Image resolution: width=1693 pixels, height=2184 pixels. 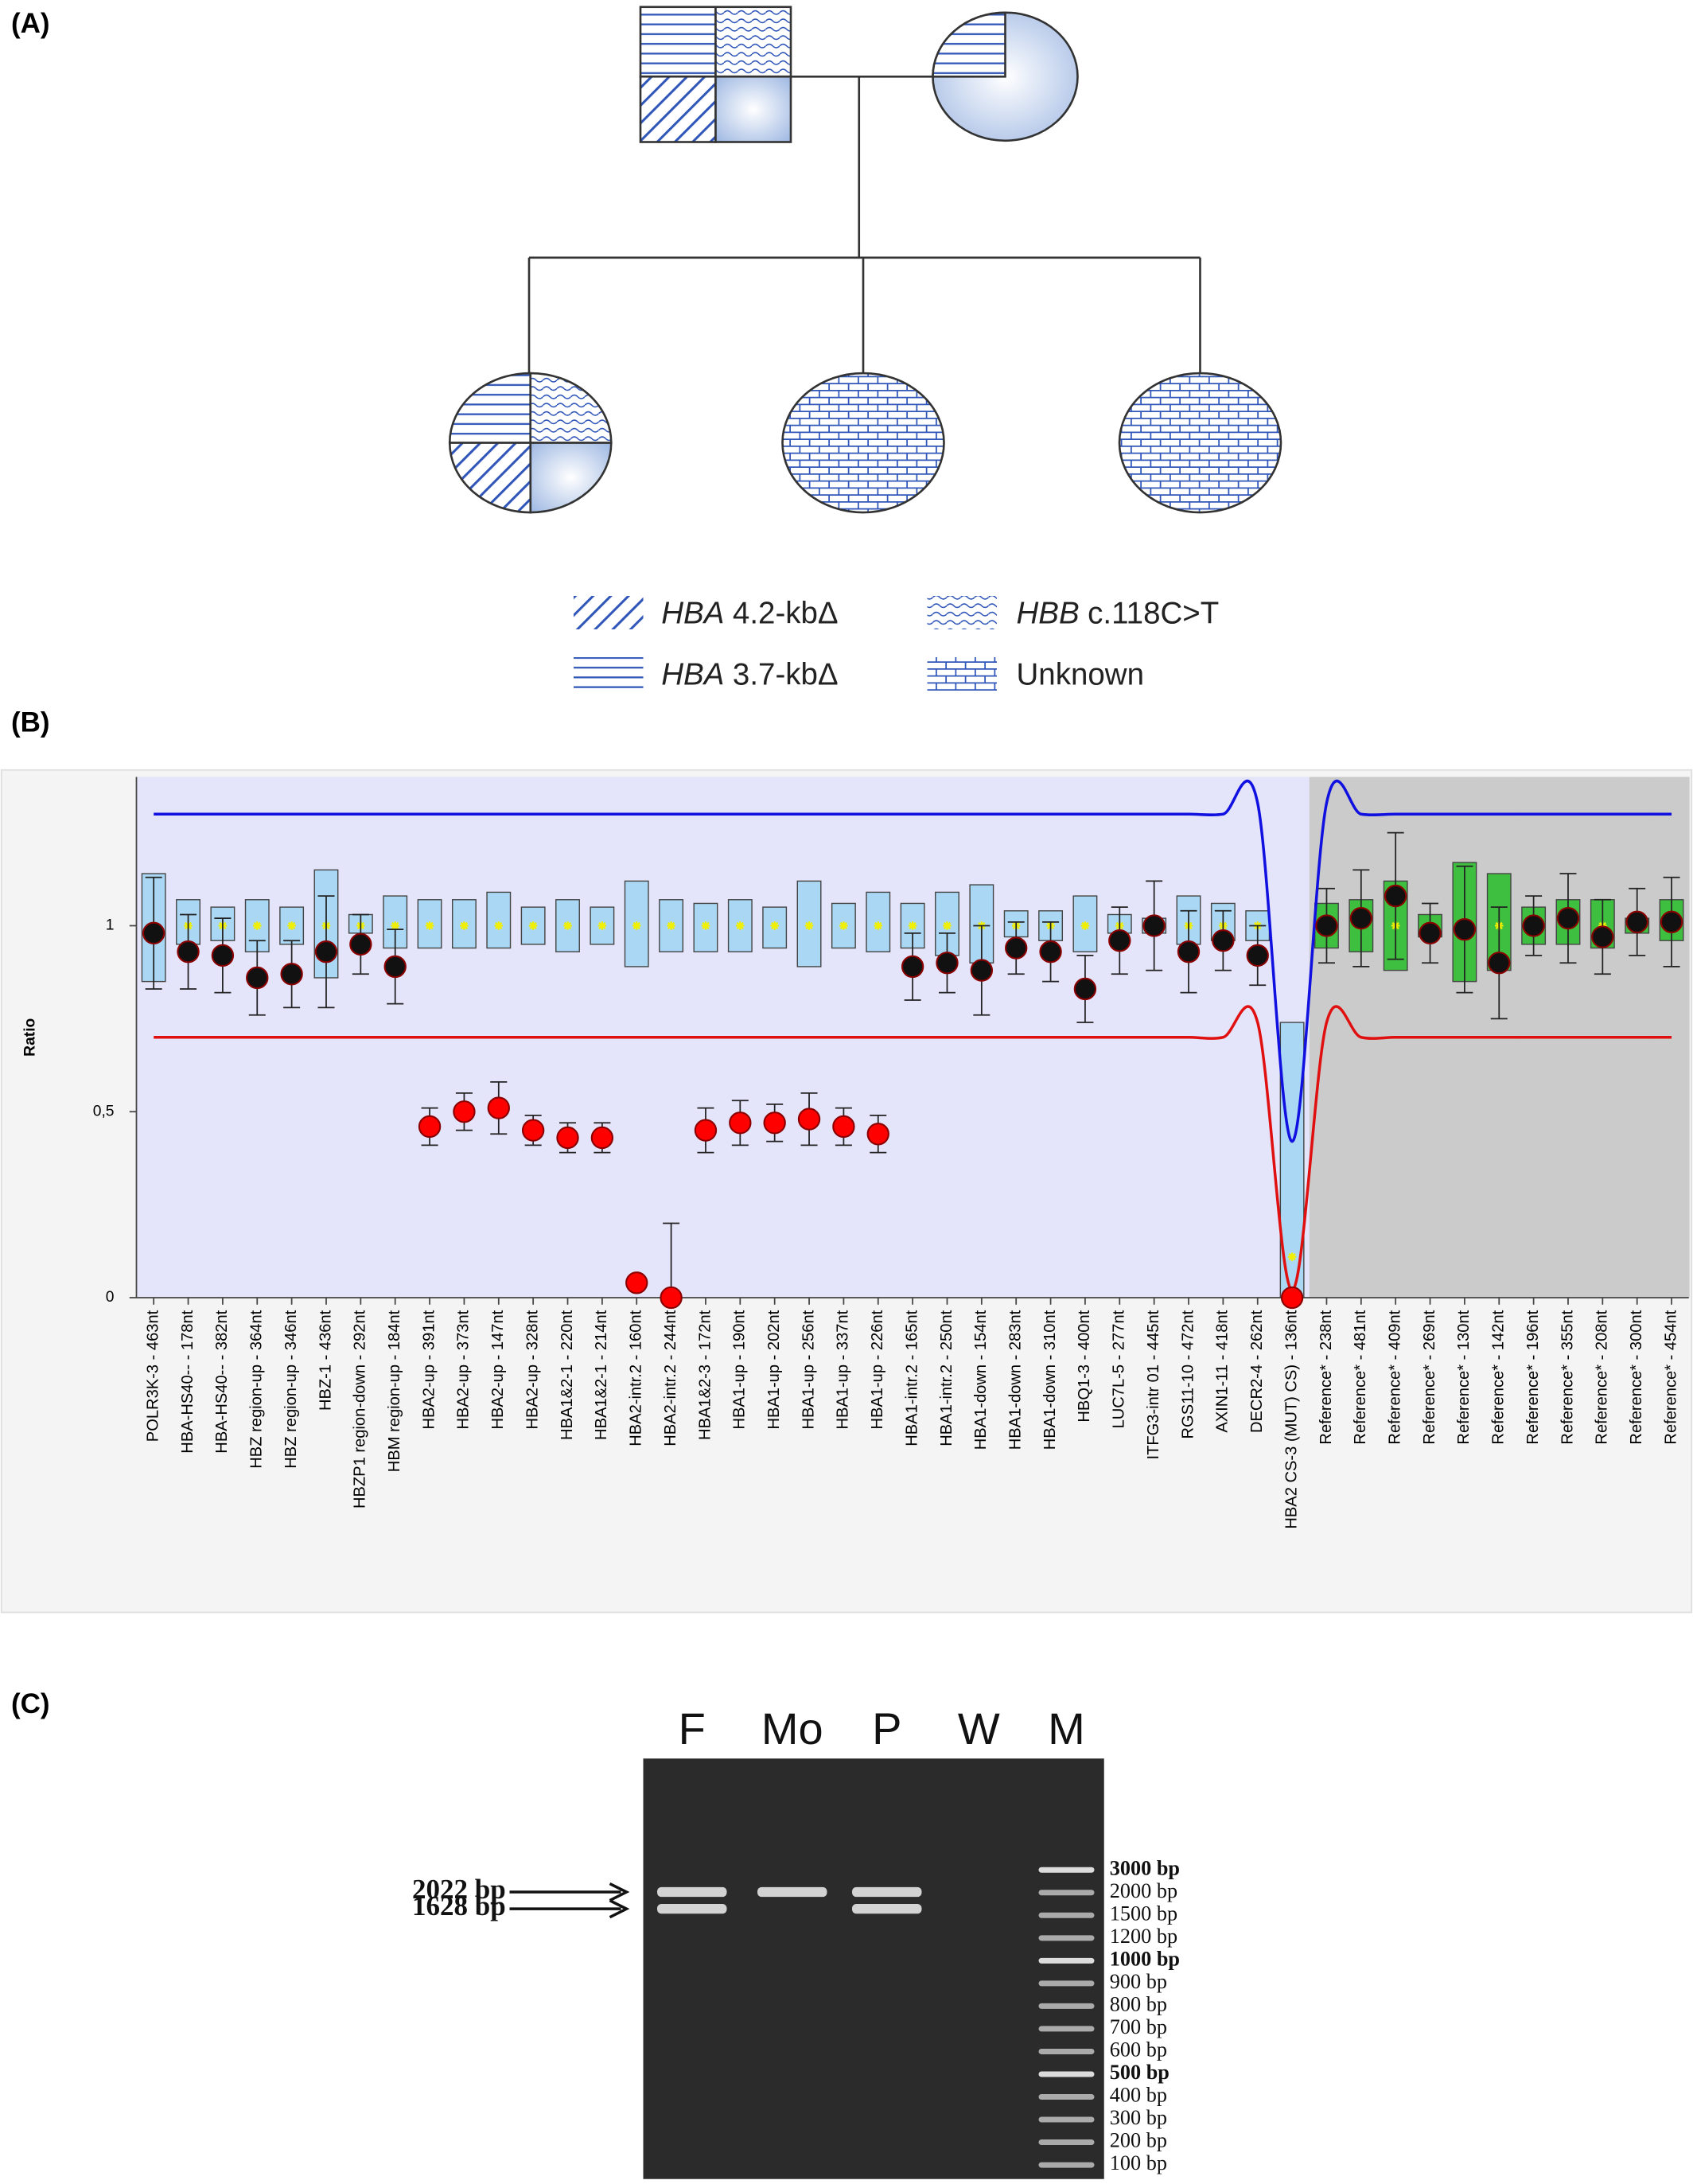 What do you see at coordinates (1050, 1380) in the screenshot?
I see `x-tick-label: HBA1-down - 310nt` at bounding box center [1050, 1380].